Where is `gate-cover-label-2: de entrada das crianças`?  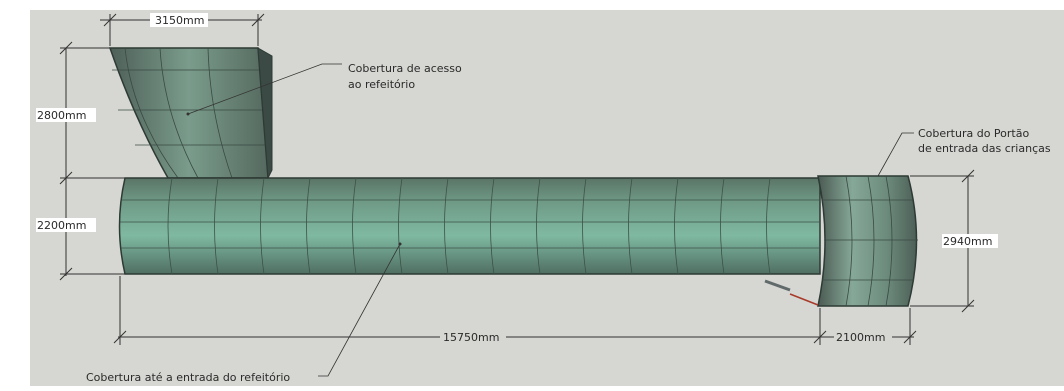
gate-cover-label-2: de entrada das crianças is located at coordinates (984, 148).